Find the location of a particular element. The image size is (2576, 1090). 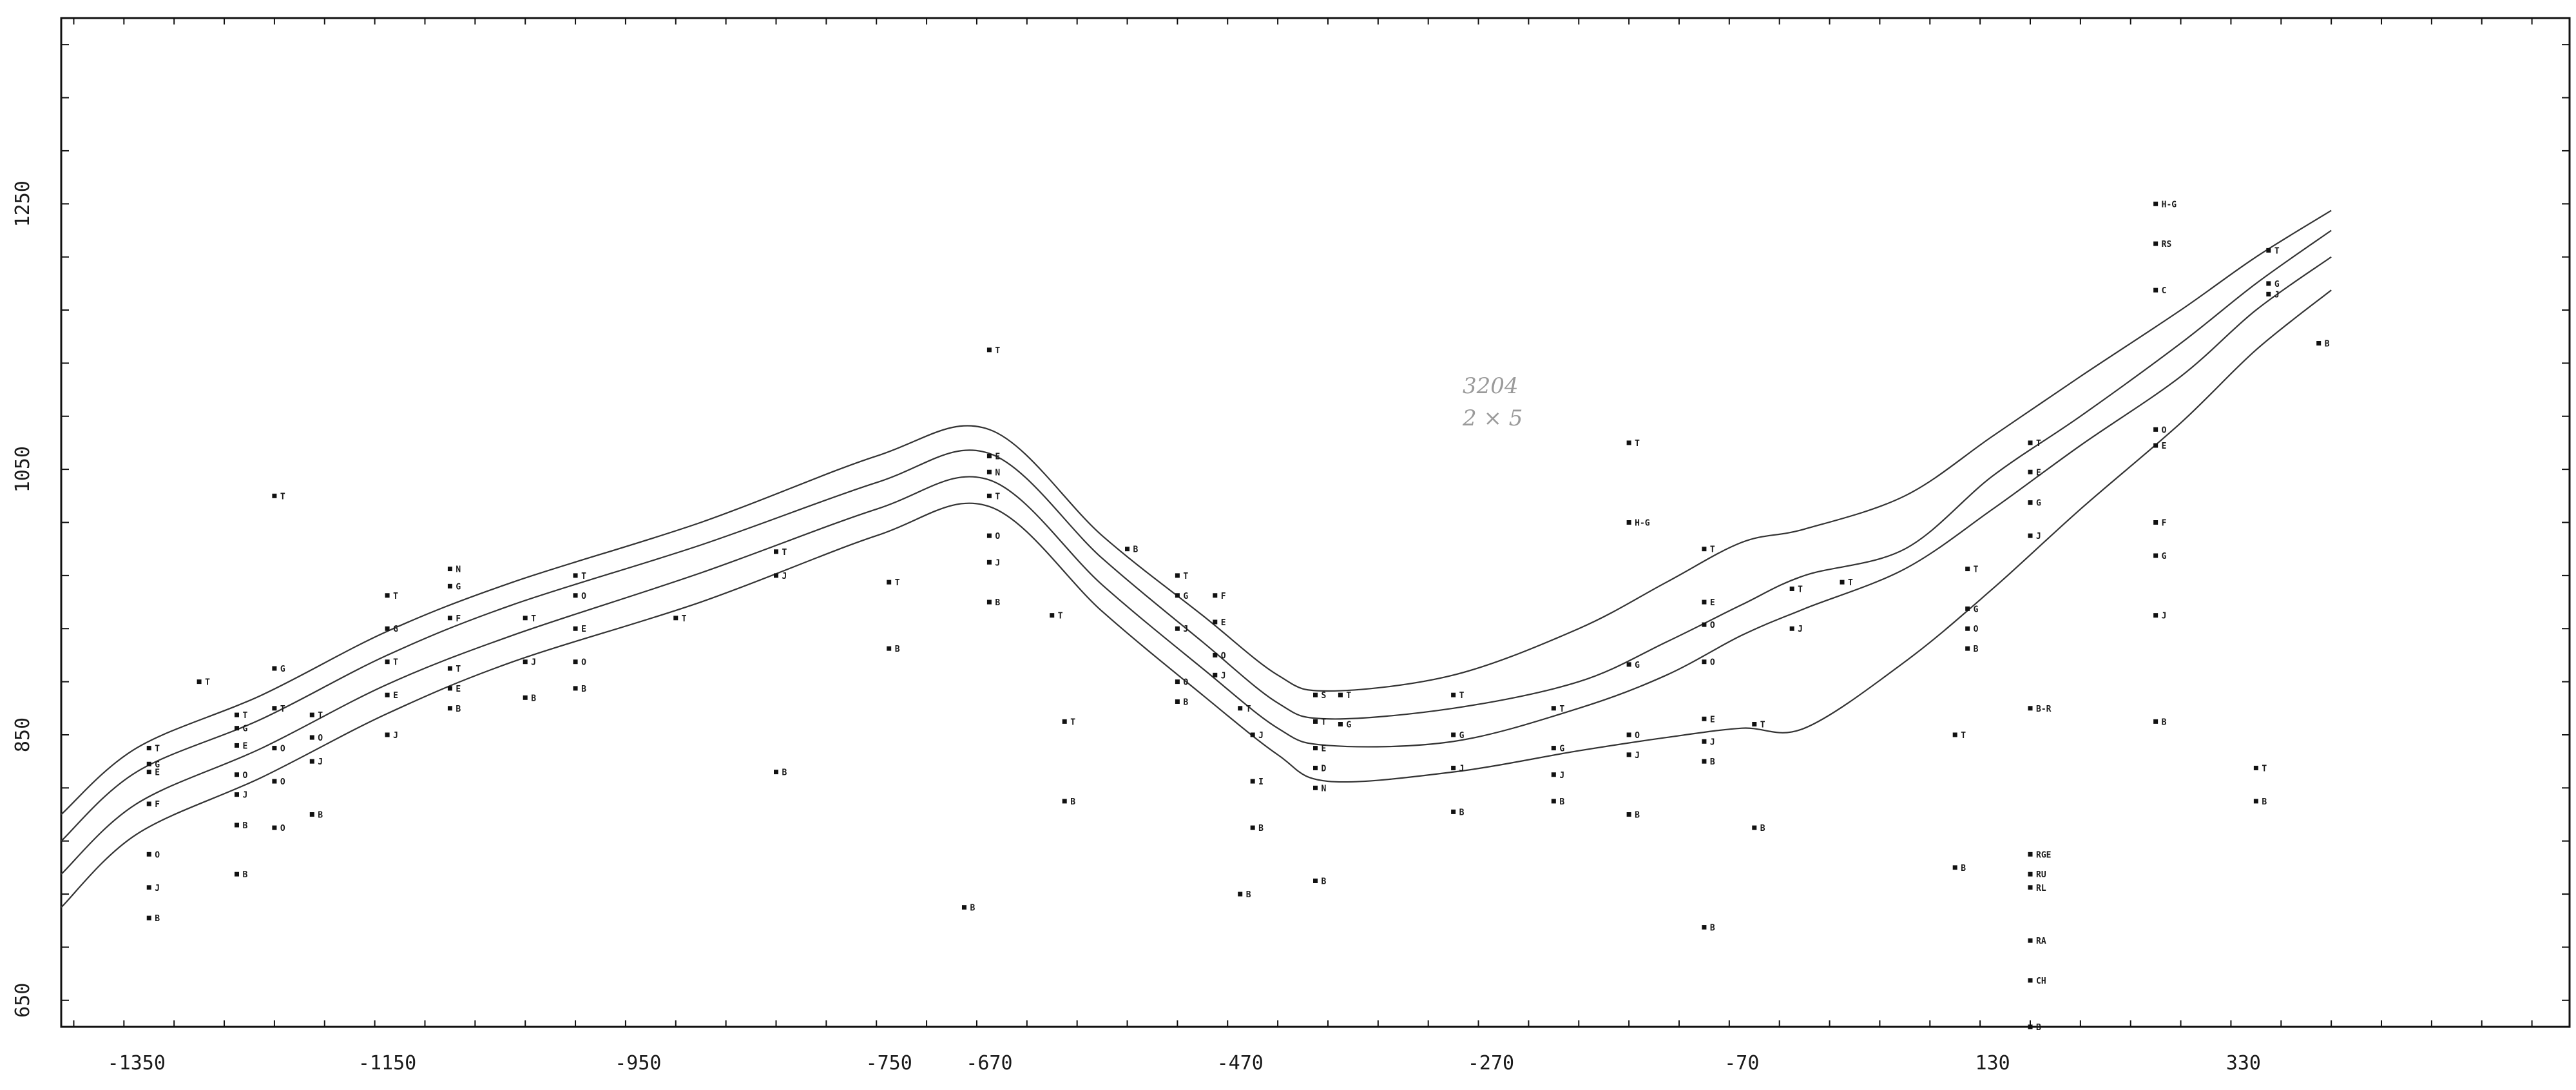

x-tick-label: 130 is located at coordinates (1993, 1063).